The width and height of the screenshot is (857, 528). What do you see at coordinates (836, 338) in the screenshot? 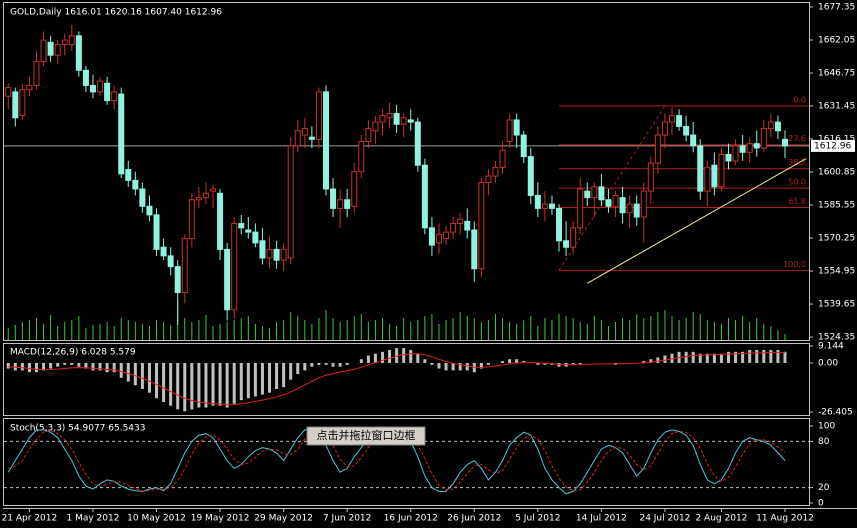
I see `y-tick-label: 1524.35` at bounding box center [836, 338].